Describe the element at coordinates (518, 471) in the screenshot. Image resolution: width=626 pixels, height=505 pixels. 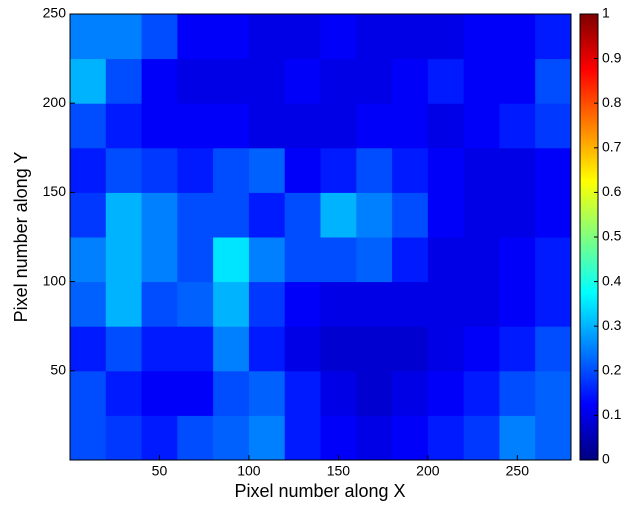
I see `x-tick-label: 250` at that location.